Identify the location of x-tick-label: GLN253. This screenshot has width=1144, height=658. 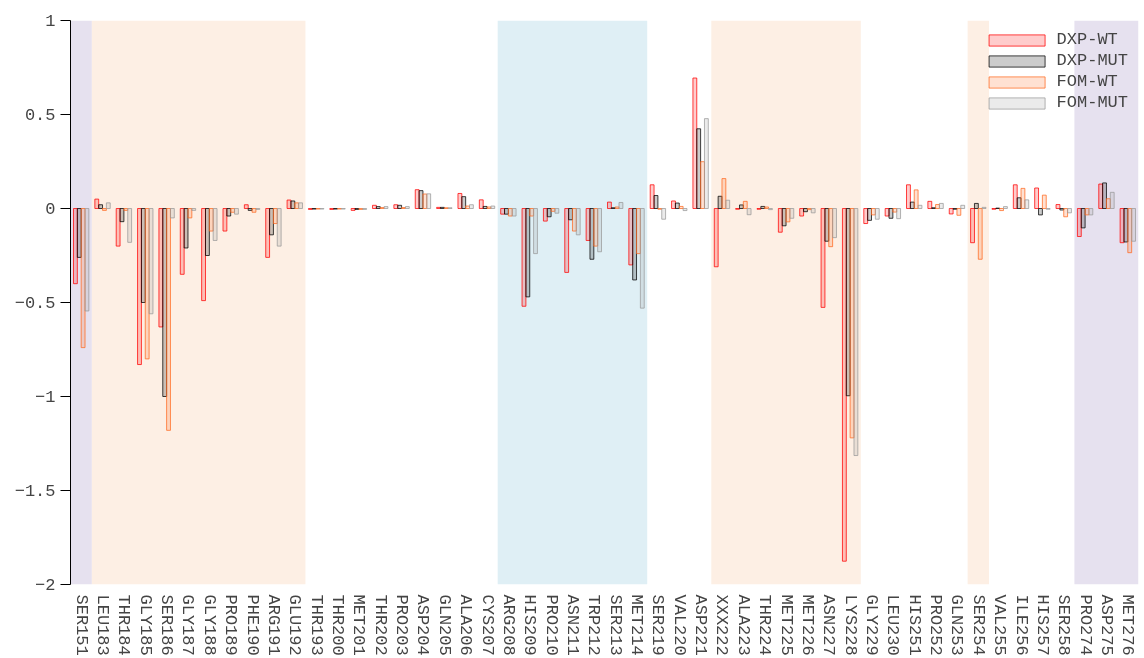
(957, 625).